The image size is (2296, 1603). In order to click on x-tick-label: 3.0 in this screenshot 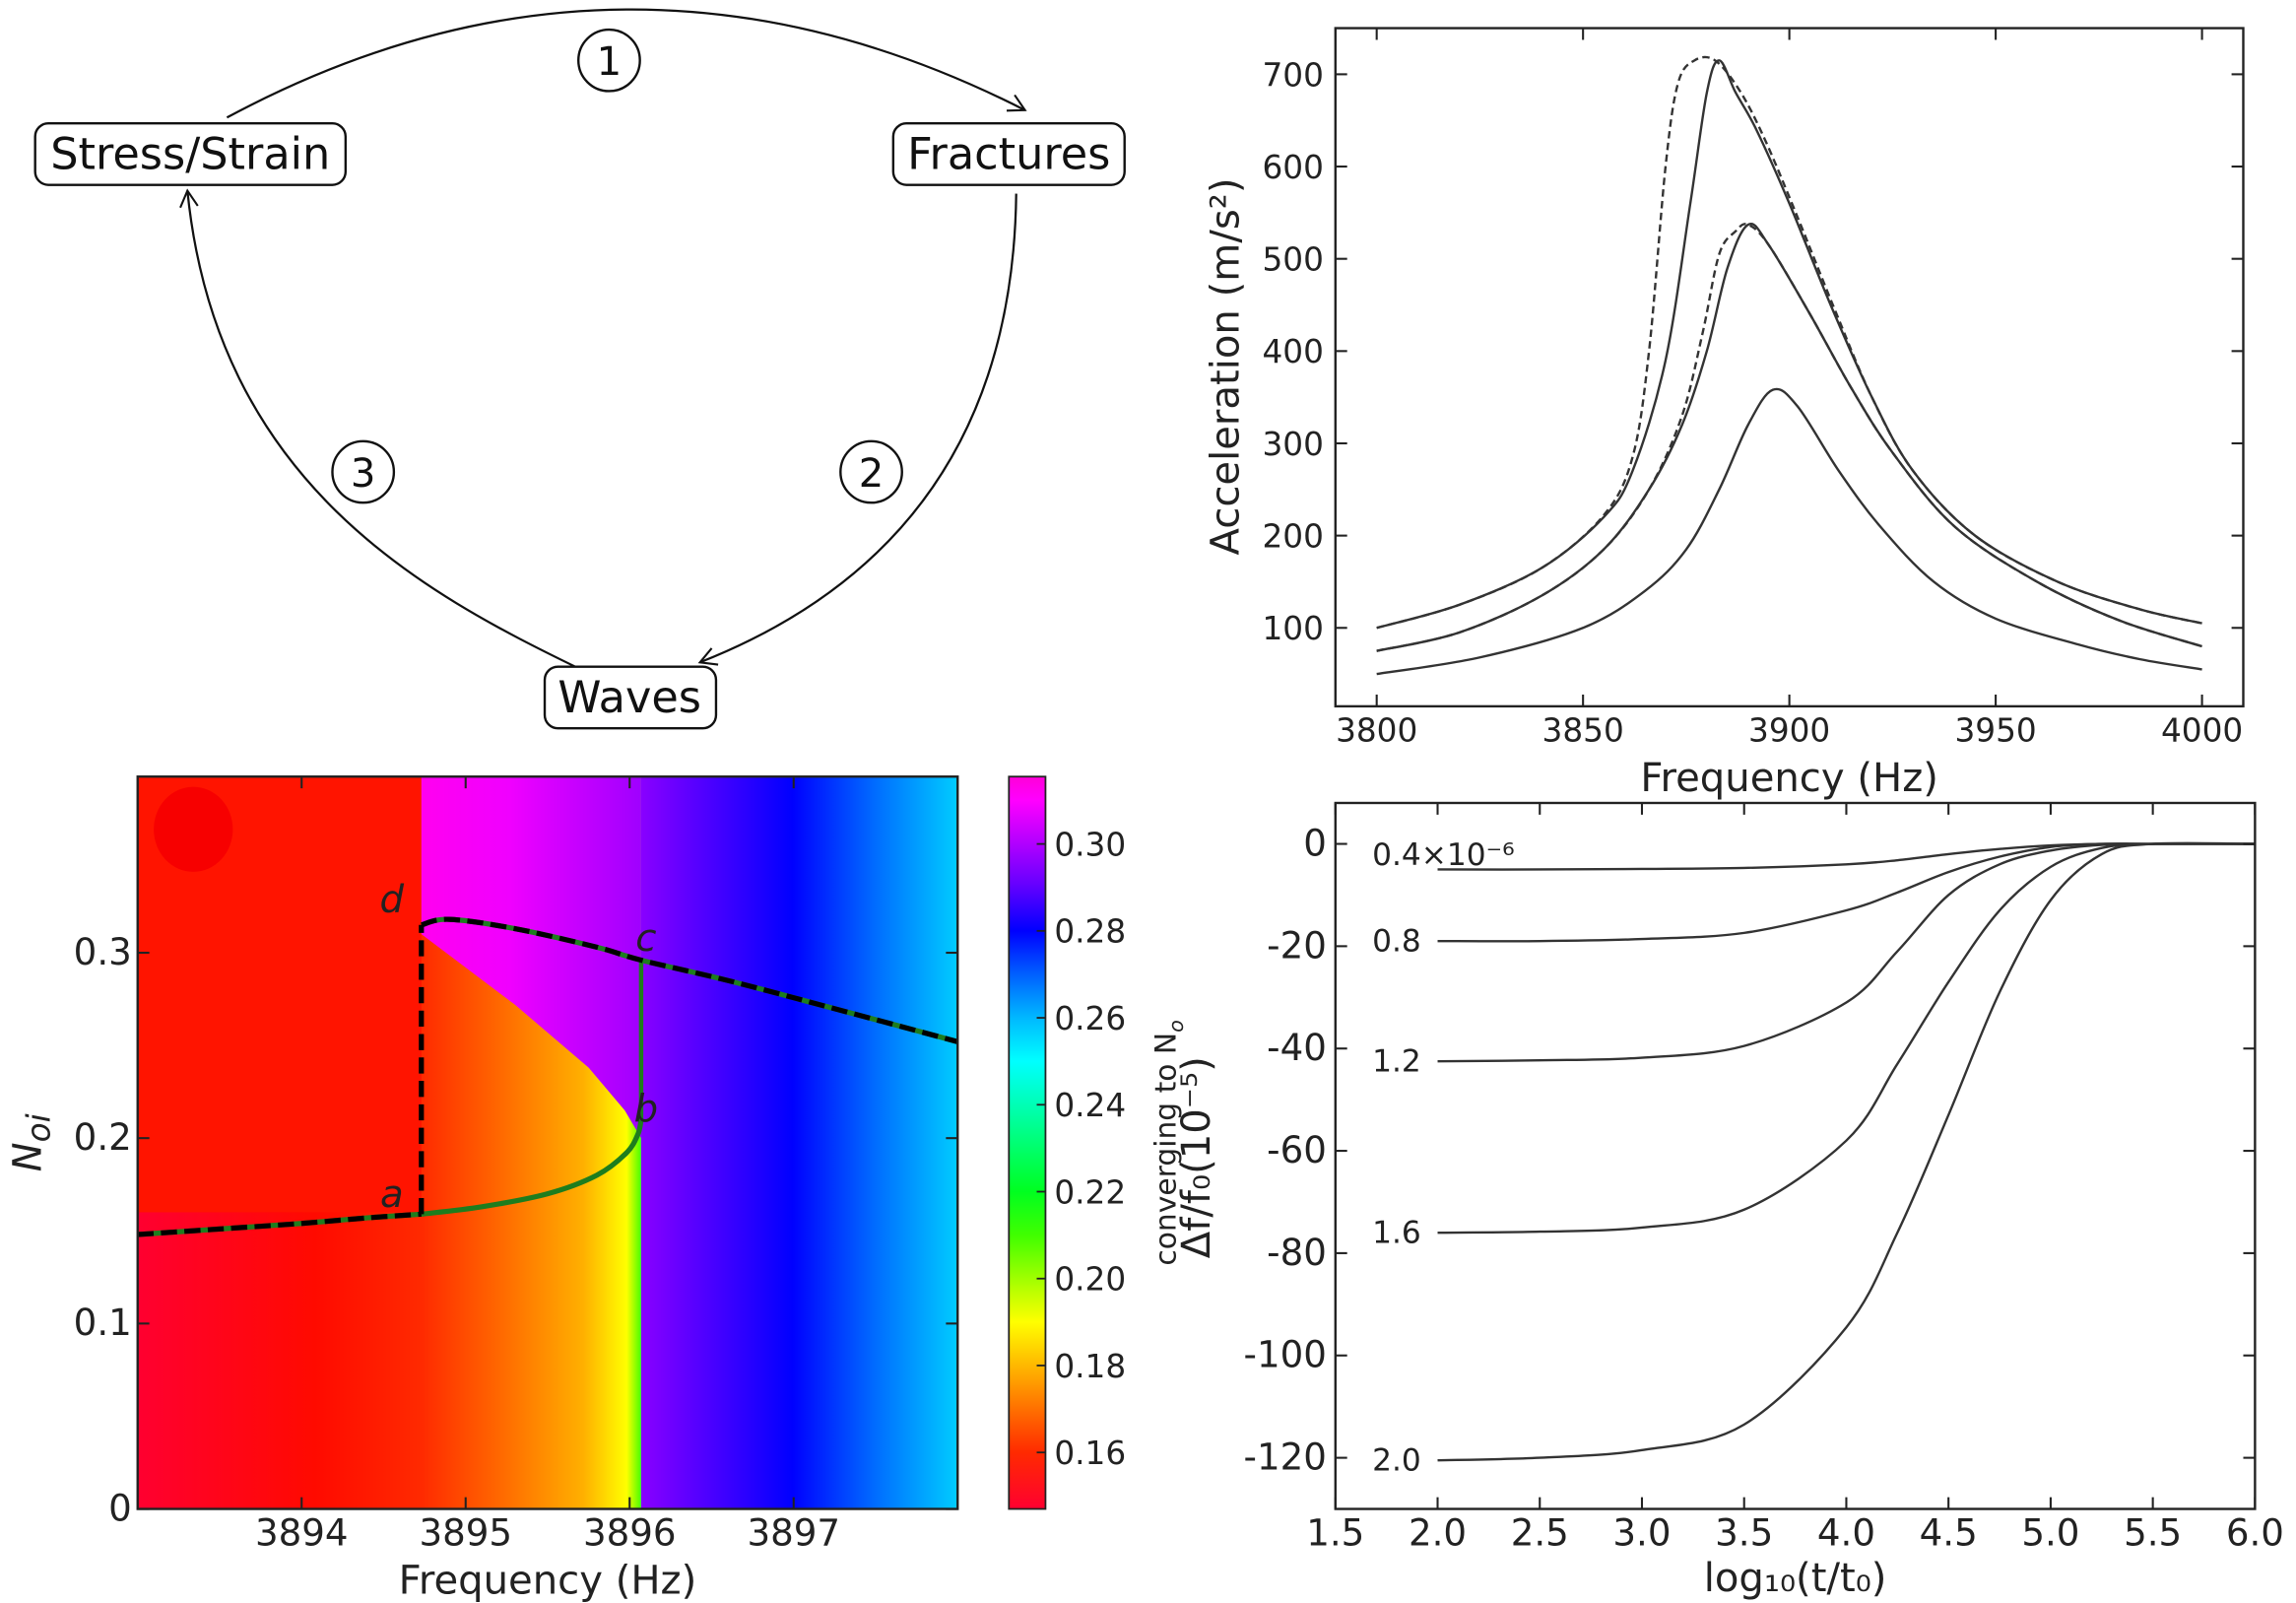, I will do `click(1641, 1533)`.